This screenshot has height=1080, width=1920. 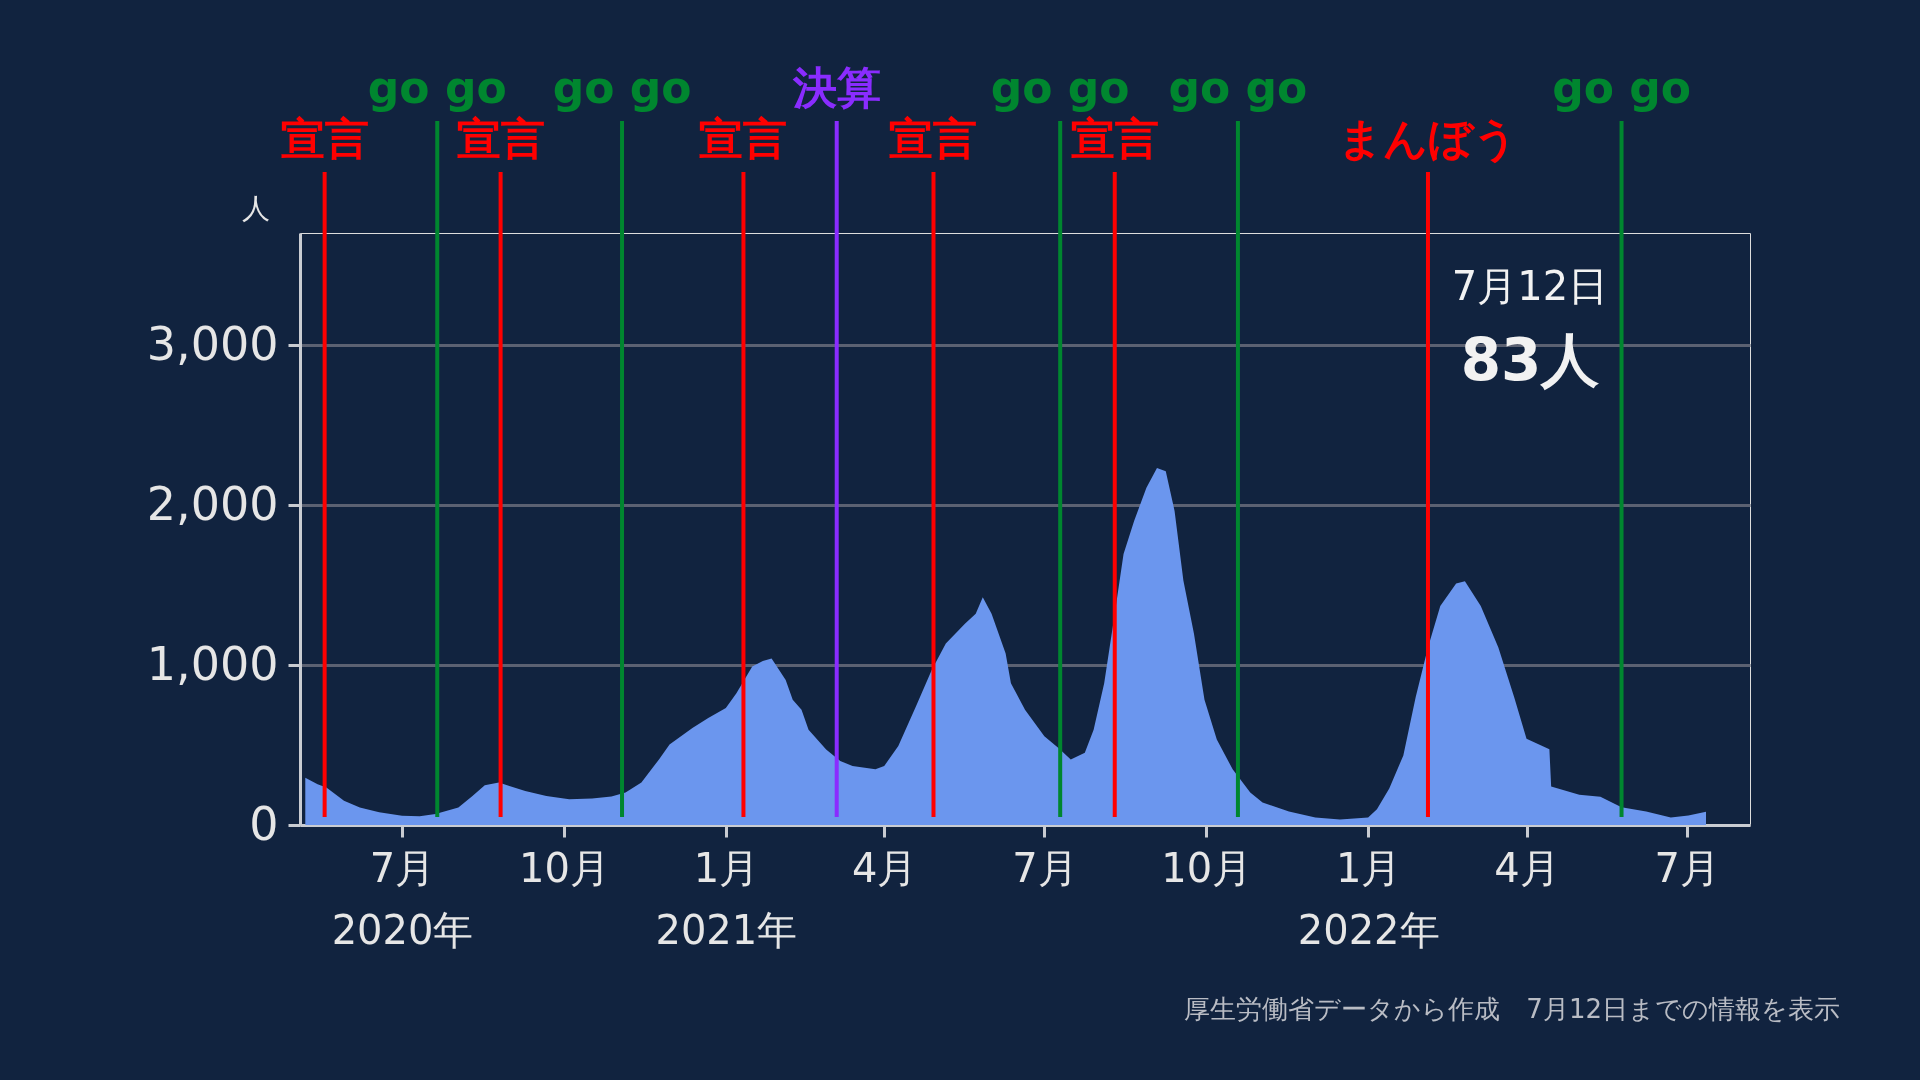 I want to click on x-tick-label: 1月 2021年, so click(x=726, y=898).